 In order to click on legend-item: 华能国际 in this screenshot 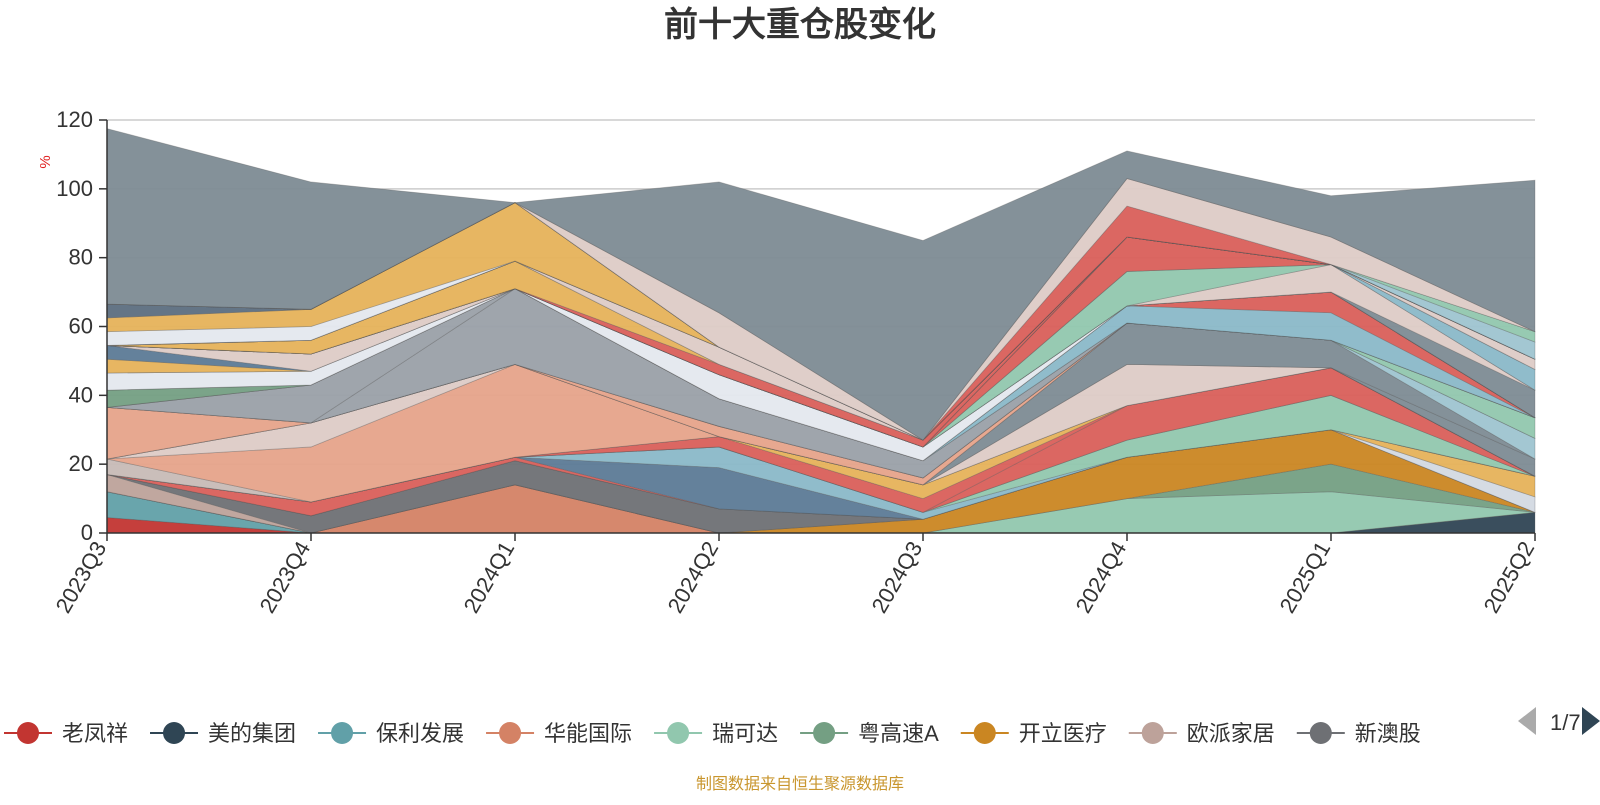, I will do `click(559, 733)`.